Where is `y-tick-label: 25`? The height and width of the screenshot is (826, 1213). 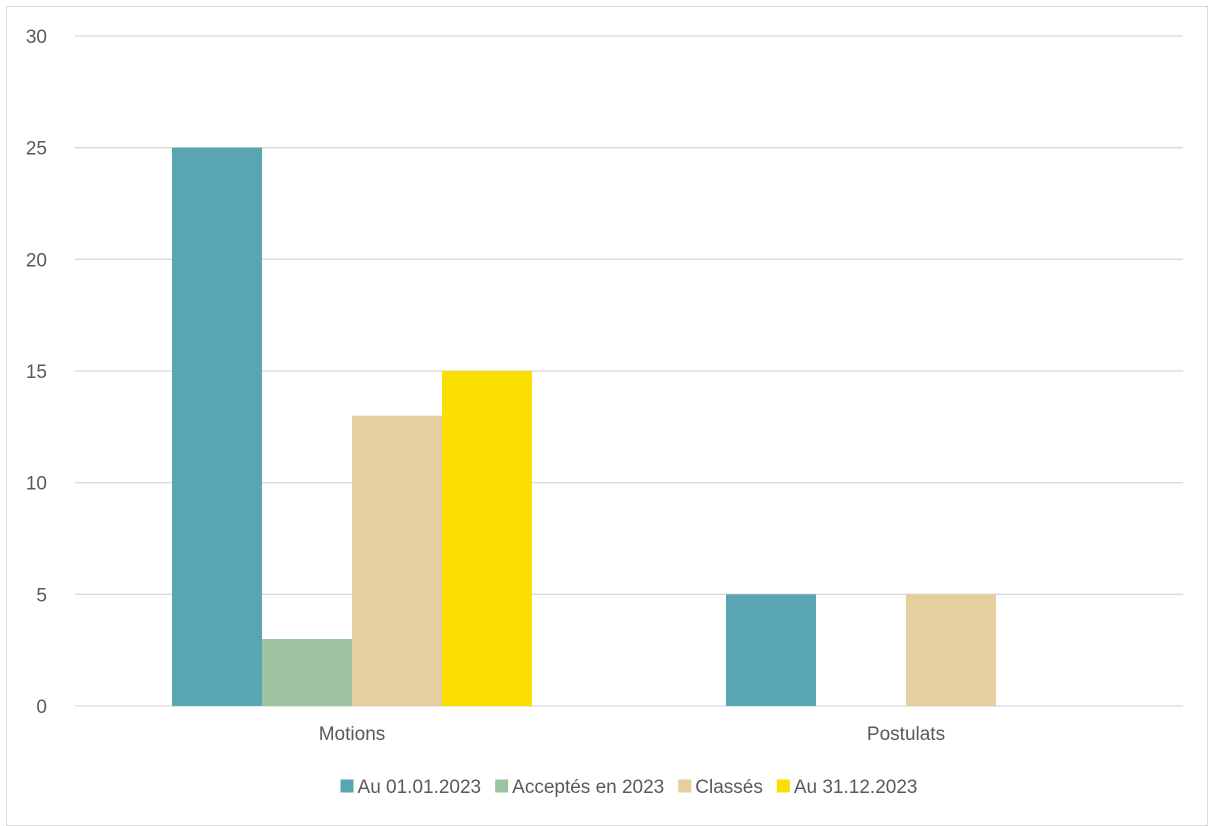
y-tick-label: 25 is located at coordinates (36, 149).